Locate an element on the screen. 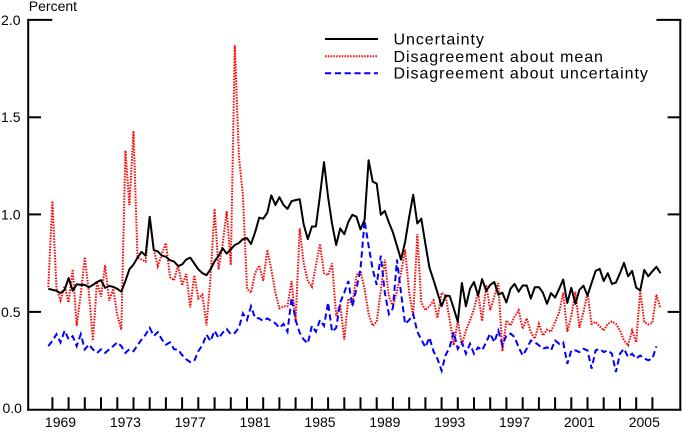 This screenshot has height=433, width=682. svg-text: 1997 is located at coordinates (514, 421).